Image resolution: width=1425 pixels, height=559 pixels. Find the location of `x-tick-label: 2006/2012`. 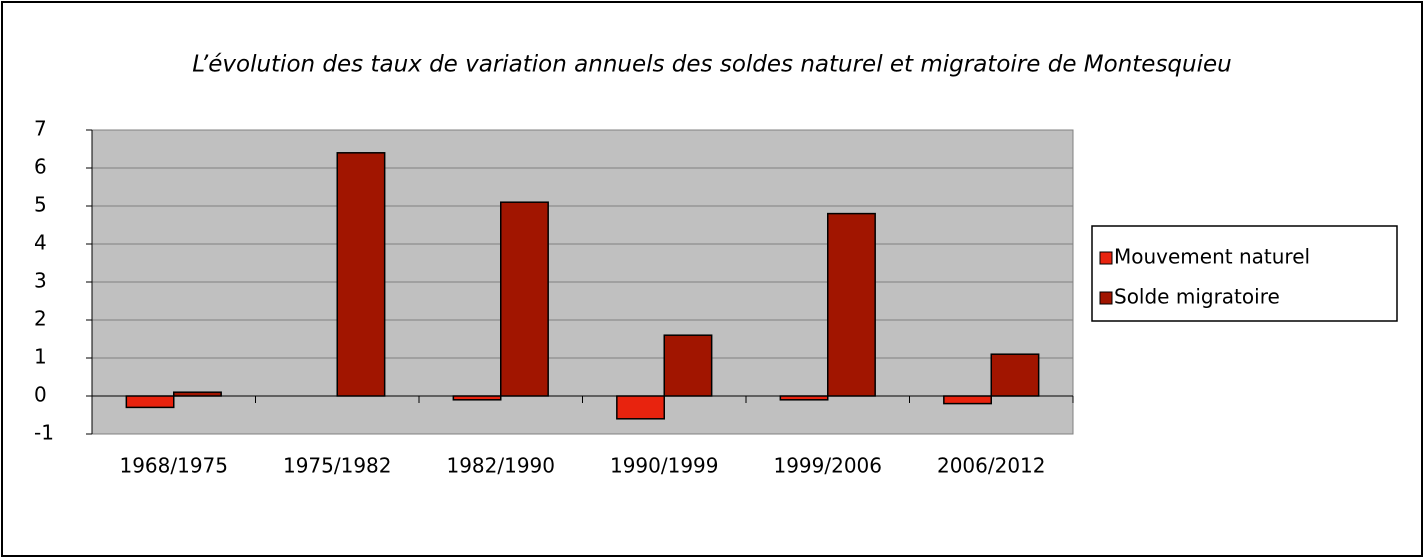

x-tick-label: 2006/2012 is located at coordinates (991, 466).